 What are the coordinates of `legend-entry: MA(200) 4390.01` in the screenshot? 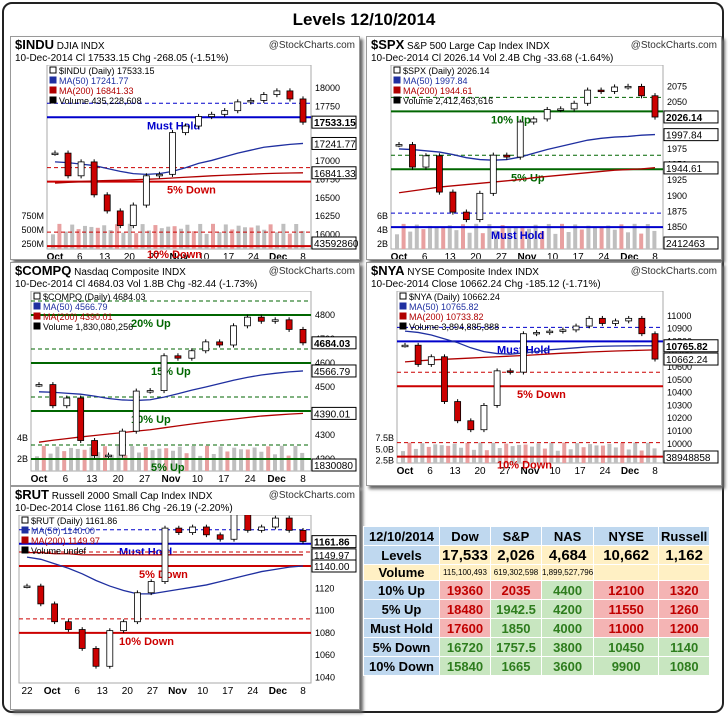 It's located at (78, 317).